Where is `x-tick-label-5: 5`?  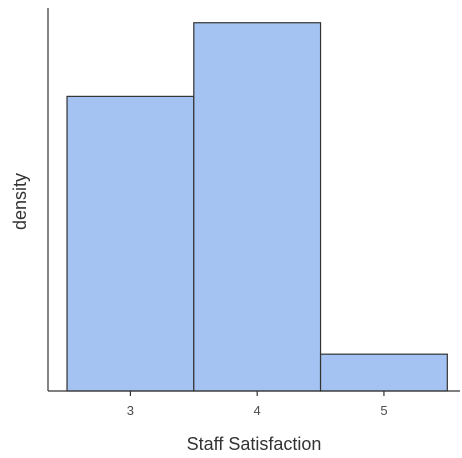
x-tick-label-5: 5 is located at coordinates (383, 410).